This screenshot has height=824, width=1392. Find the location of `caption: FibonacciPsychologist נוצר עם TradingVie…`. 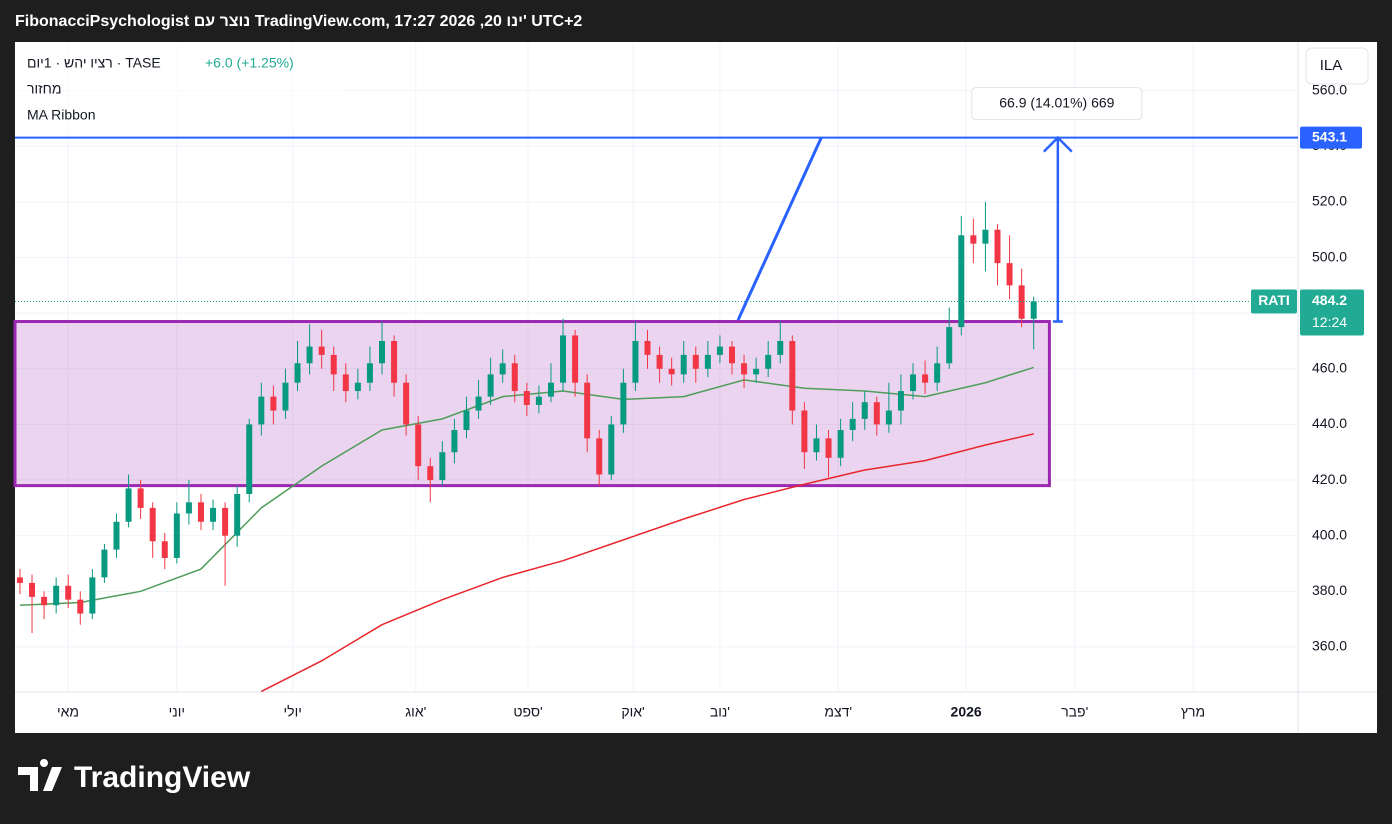

caption: FibonacciPsychologist נוצר עם TradingVie… is located at coordinates (298, 21).